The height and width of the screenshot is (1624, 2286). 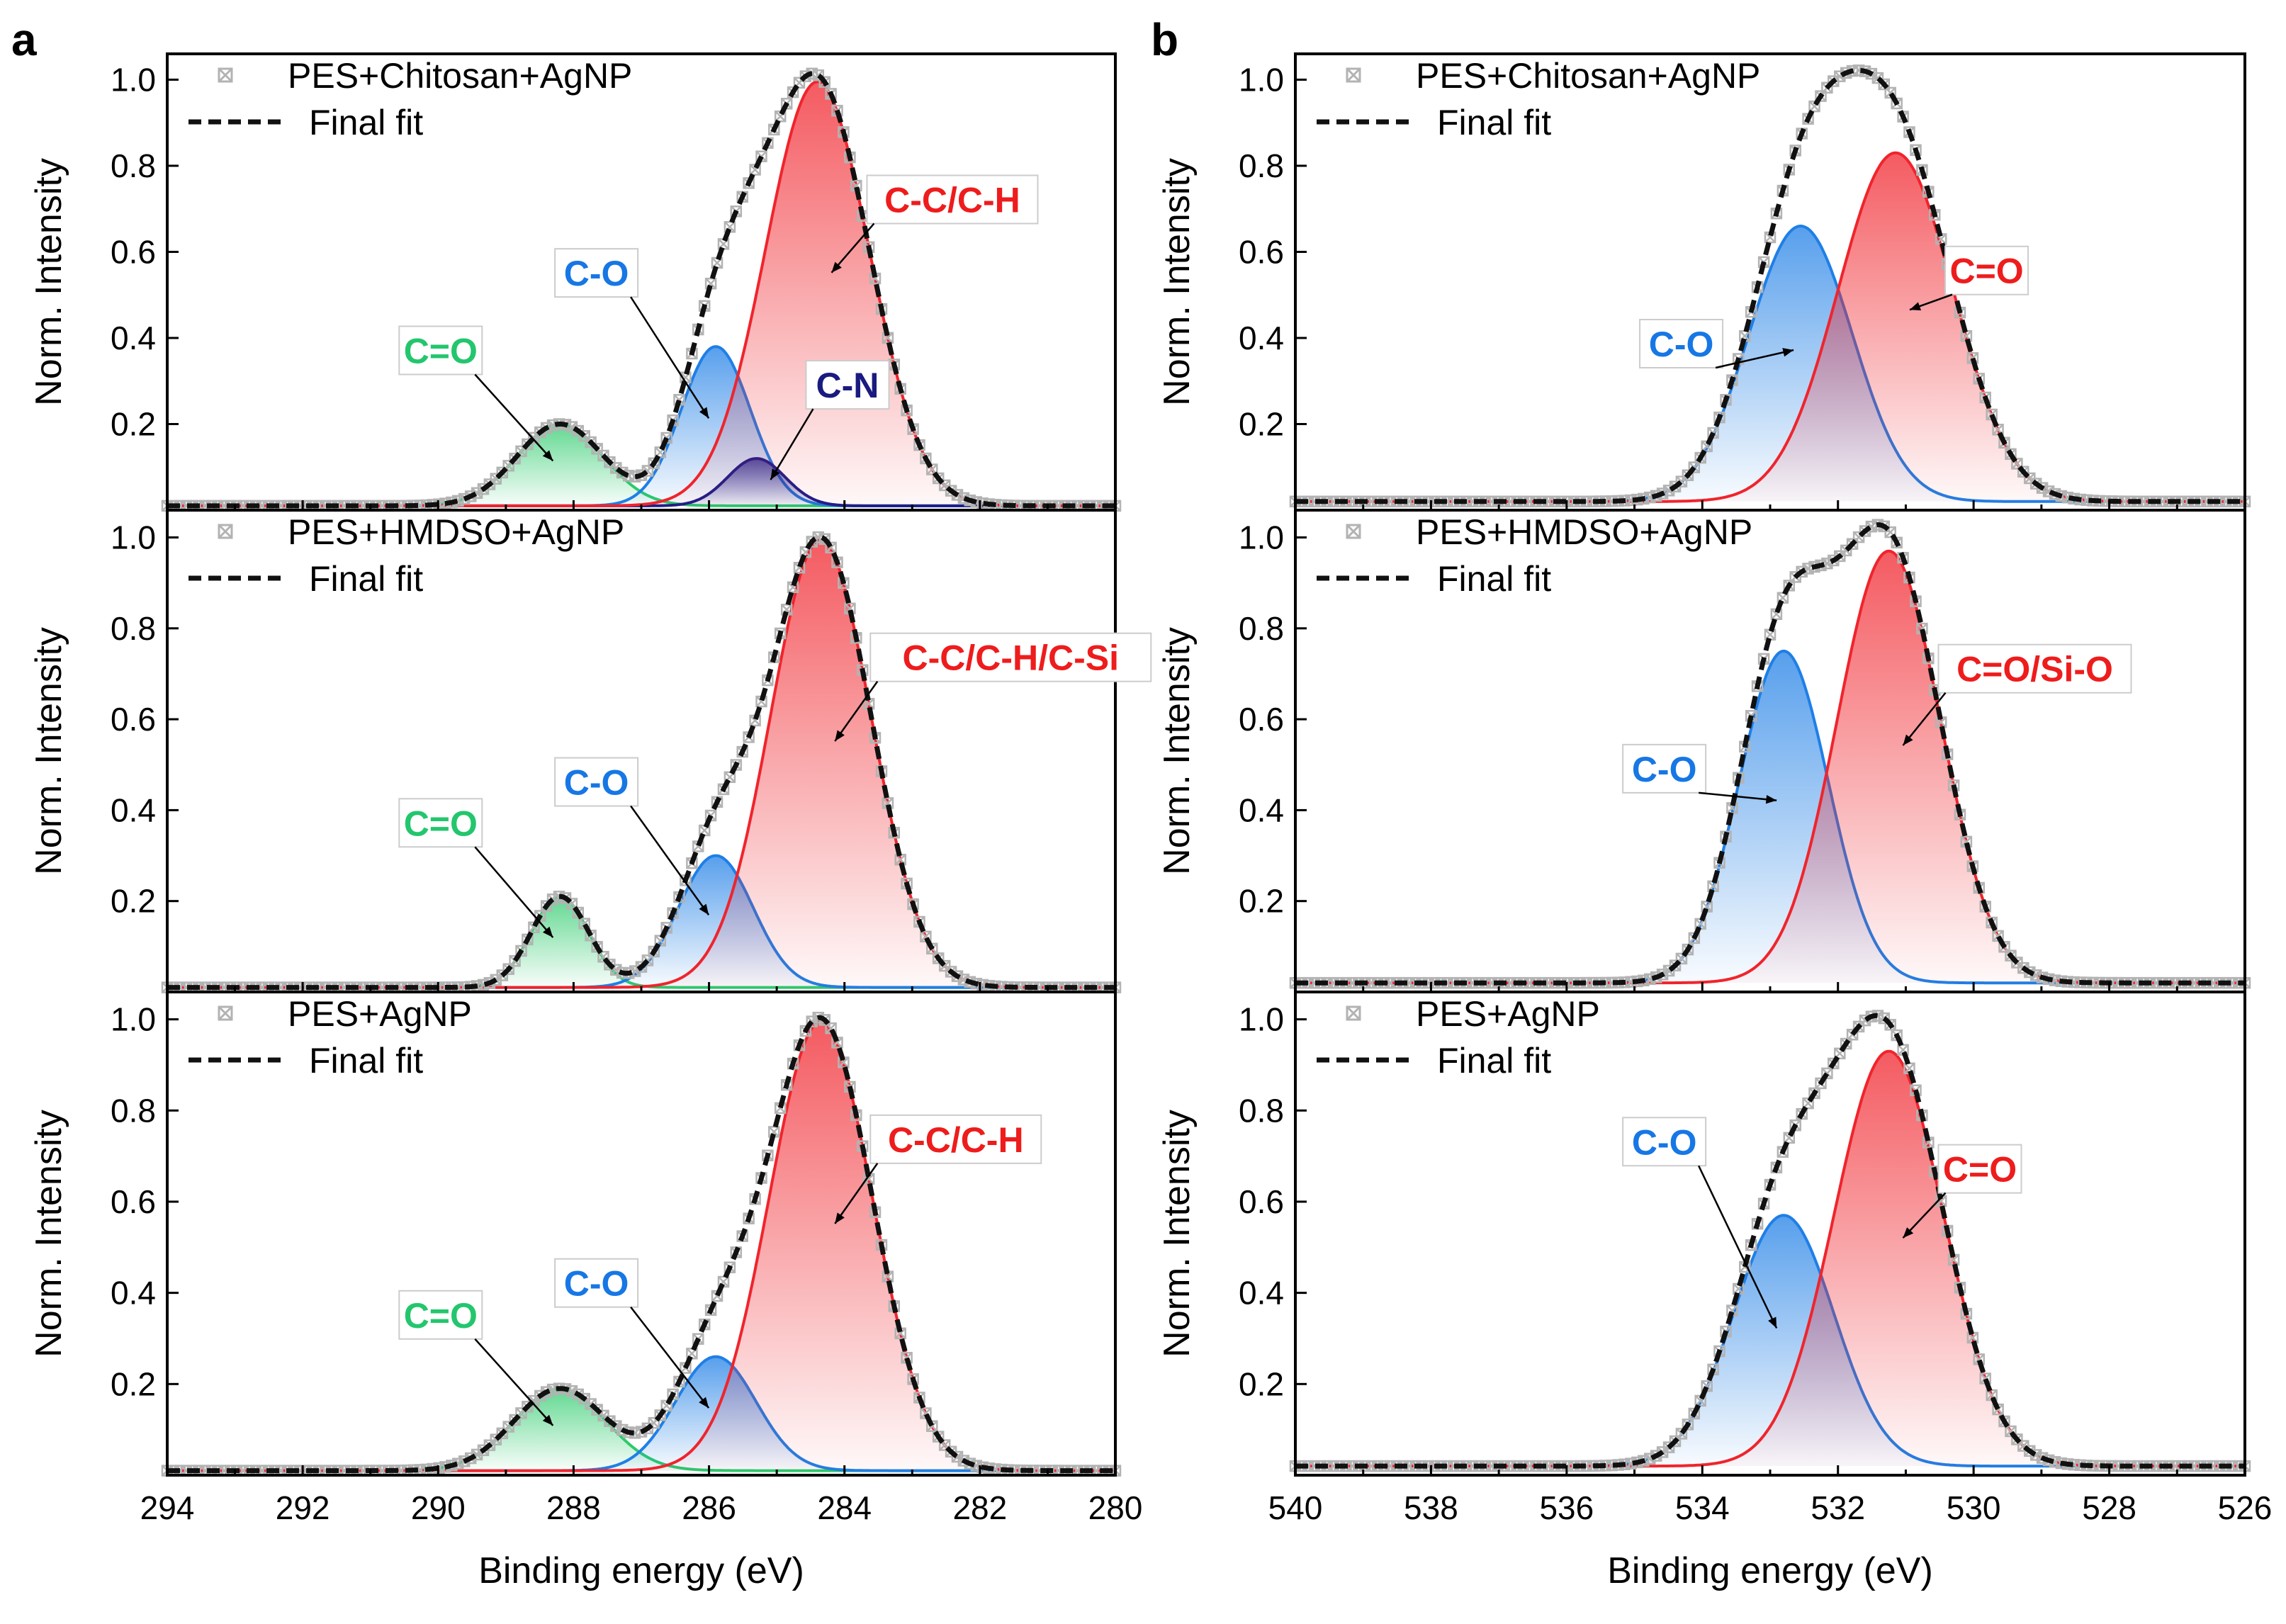 What do you see at coordinates (410, 99) in the screenshot?
I see `legend: PES+Chitosan+AgNP Final fit` at bounding box center [410, 99].